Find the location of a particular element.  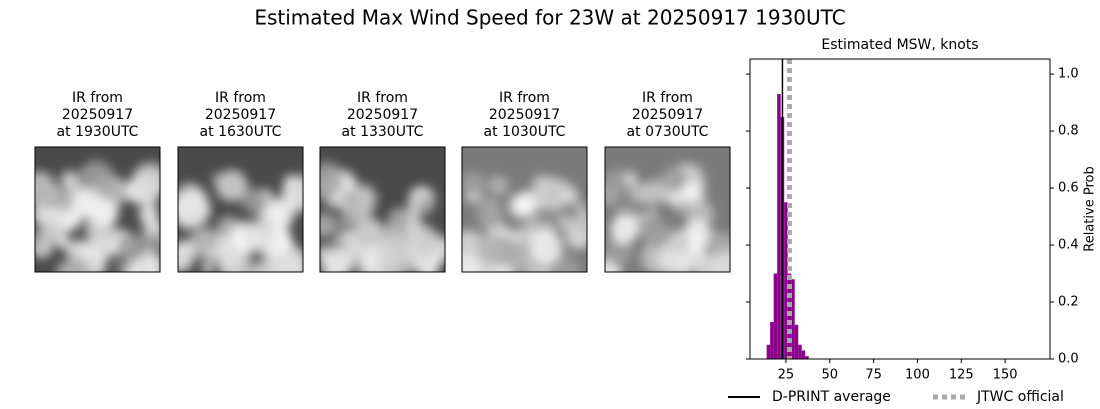

y-tick-label: 0.2 is located at coordinates (1068, 302).